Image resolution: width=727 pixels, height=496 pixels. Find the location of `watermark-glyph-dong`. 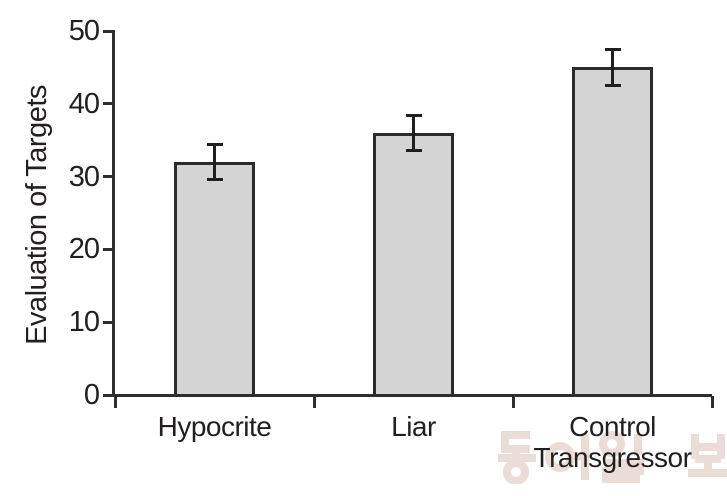

watermark-glyph-dong is located at coordinates (517, 457).